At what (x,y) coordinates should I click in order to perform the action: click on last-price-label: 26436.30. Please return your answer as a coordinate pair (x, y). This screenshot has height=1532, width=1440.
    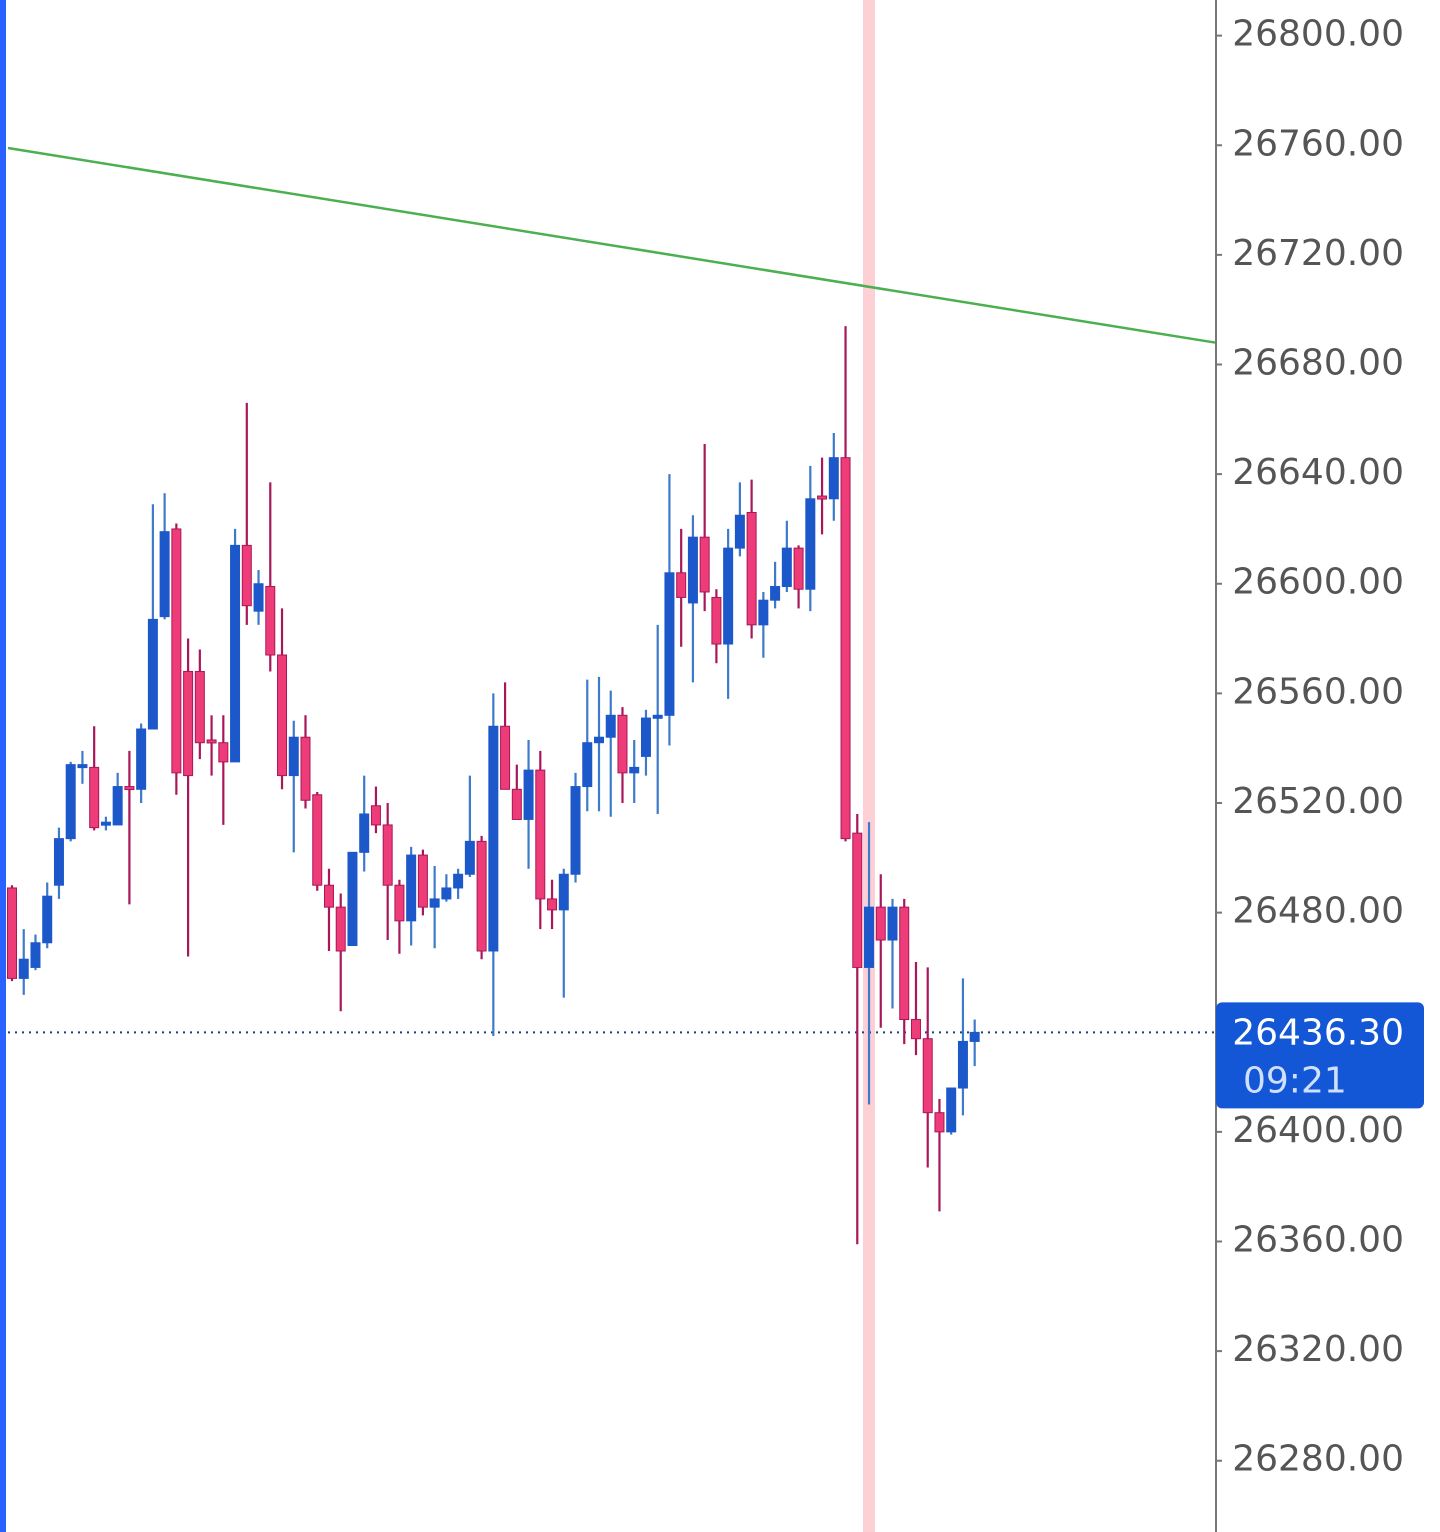
    Looking at the image, I should click on (1318, 1032).